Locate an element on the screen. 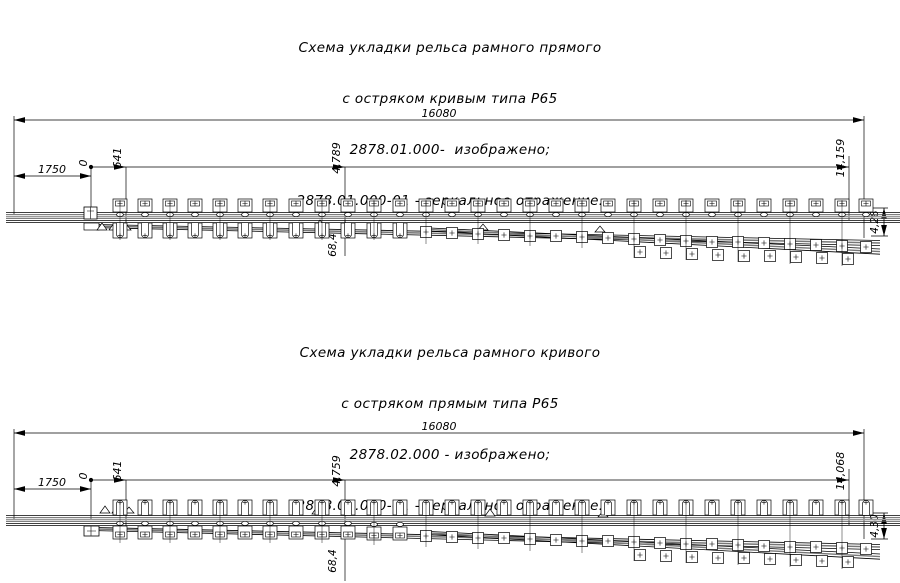 The image size is (900, 583). f2-dim-4759-label: 4,759 is located at coordinates (336, 471).